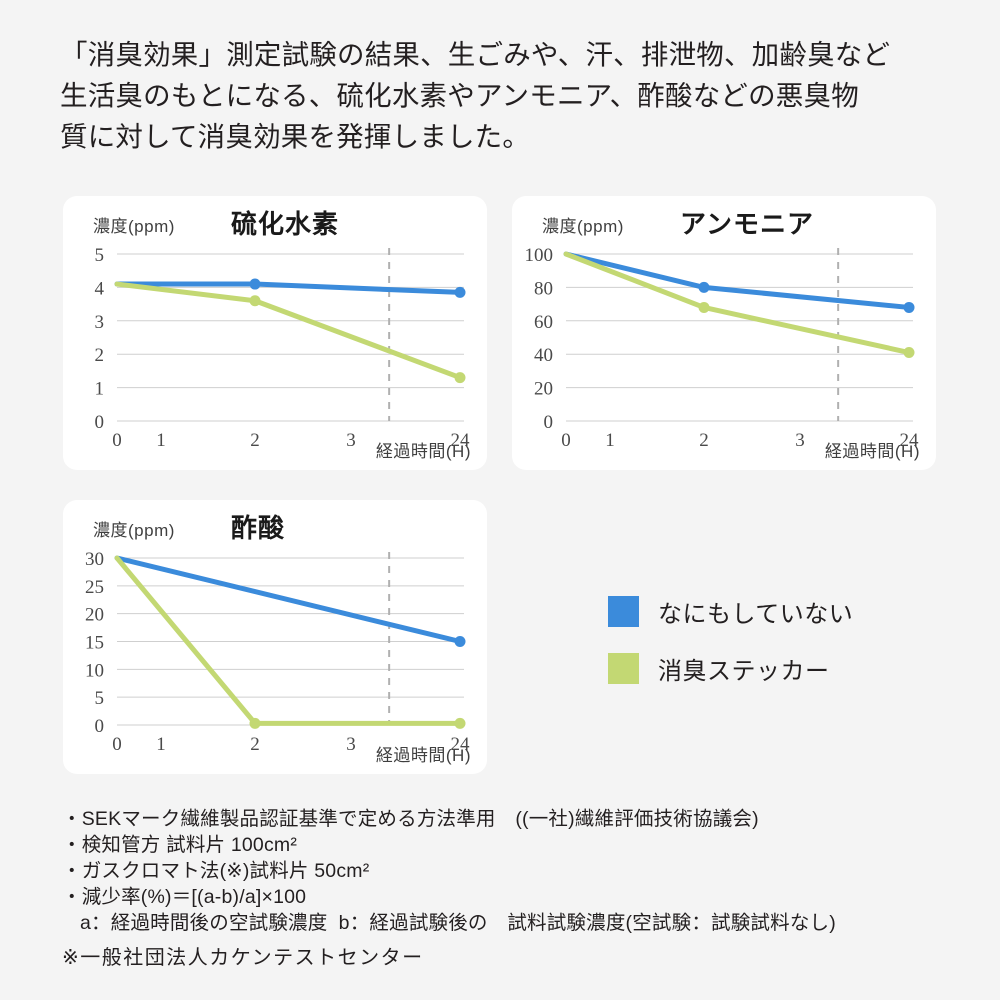 This screenshot has width=1000, height=1000. I want to click on legend-label: なにもしていない, so click(756, 614).